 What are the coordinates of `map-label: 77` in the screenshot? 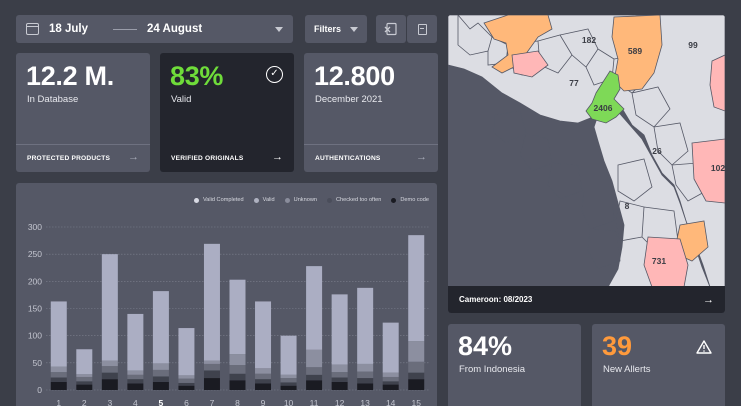 It's located at (574, 83).